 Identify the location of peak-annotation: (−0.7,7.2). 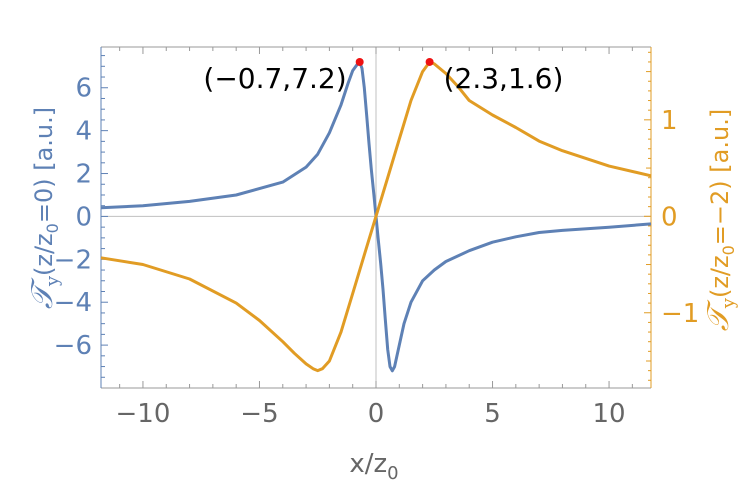
(274, 78).